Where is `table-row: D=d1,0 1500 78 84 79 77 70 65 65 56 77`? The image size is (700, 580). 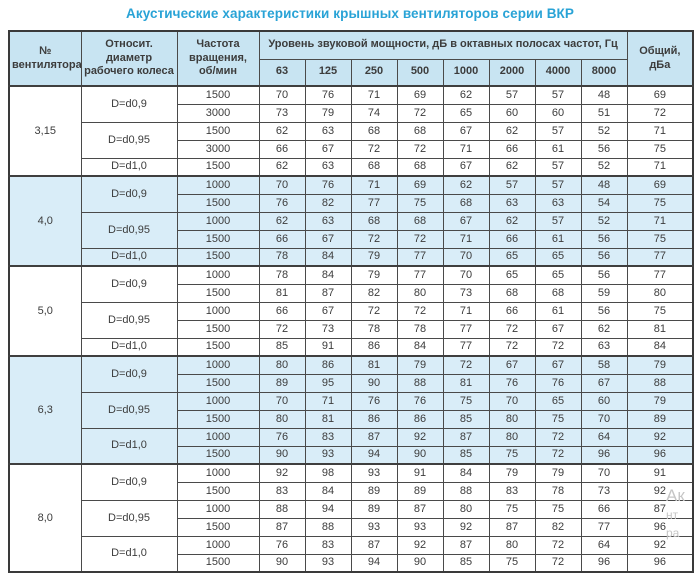 table-row: D=d1,0 1500 78 84 79 77 70 65 65 56 77 is located at coordinates (351, 257).